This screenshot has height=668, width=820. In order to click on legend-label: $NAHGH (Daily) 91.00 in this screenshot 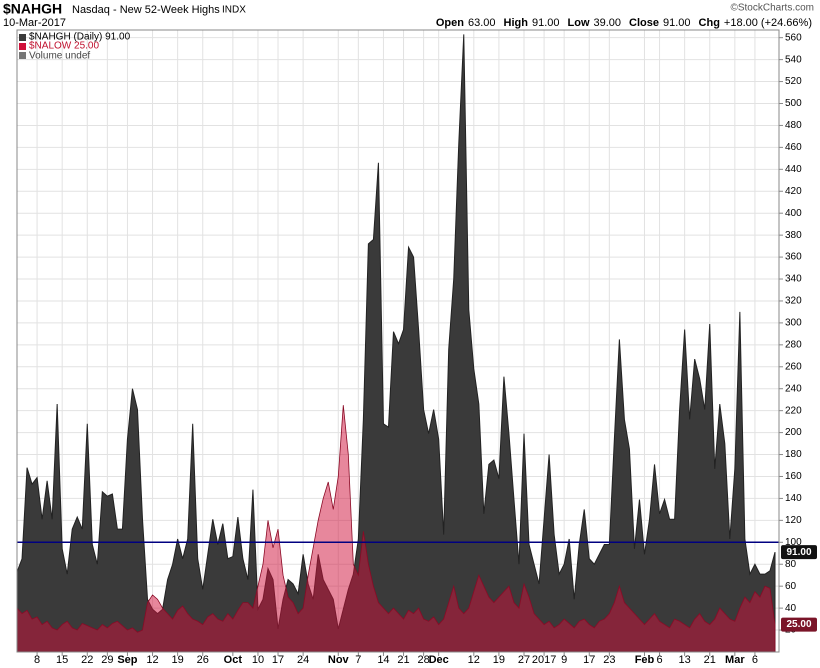, I will do `click(80, 37)`.